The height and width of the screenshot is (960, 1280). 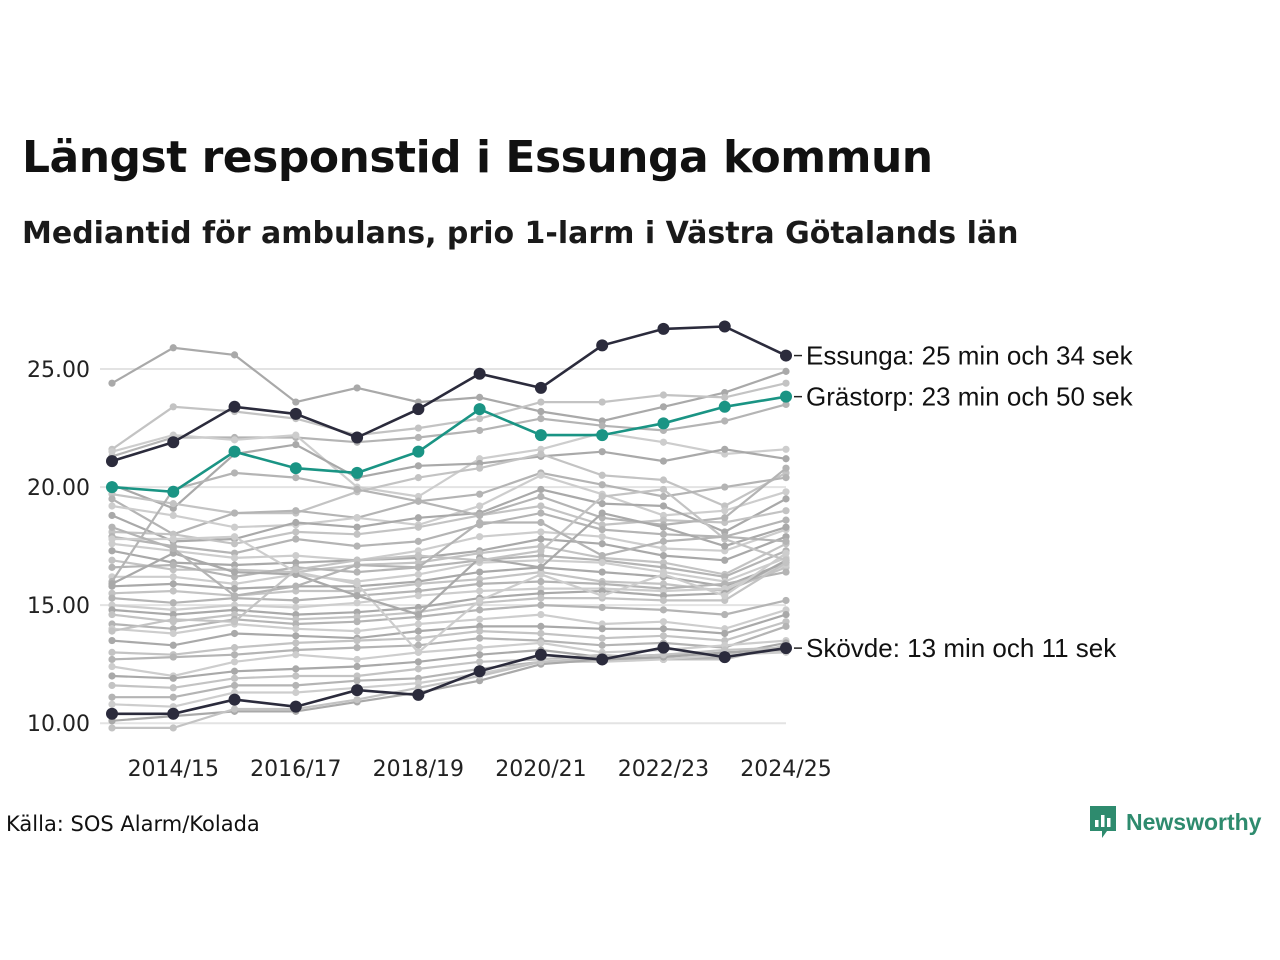 I want to click on brand-logo: Newsworthy, so click(x=1174, y=822).